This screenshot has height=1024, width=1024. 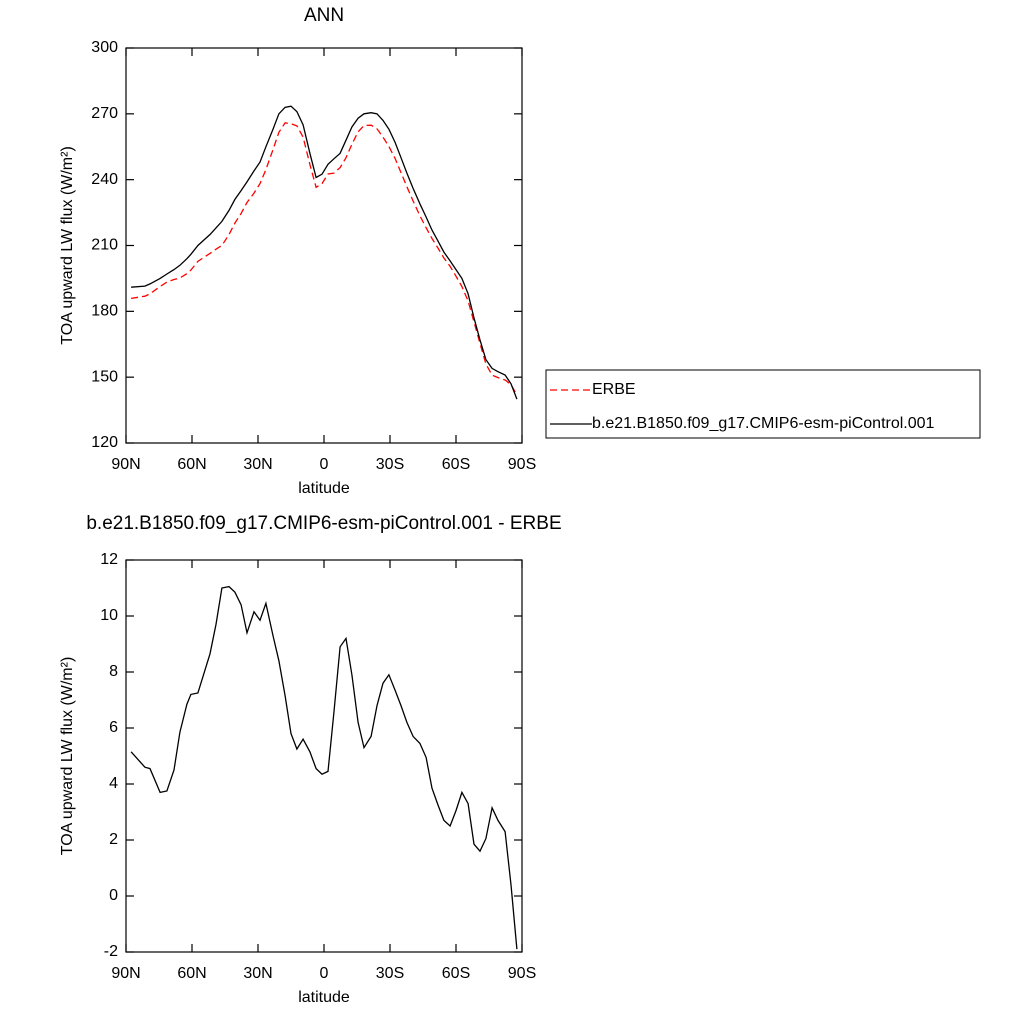 I want to click on chart-title: ANN, so click(x=324, y=15).